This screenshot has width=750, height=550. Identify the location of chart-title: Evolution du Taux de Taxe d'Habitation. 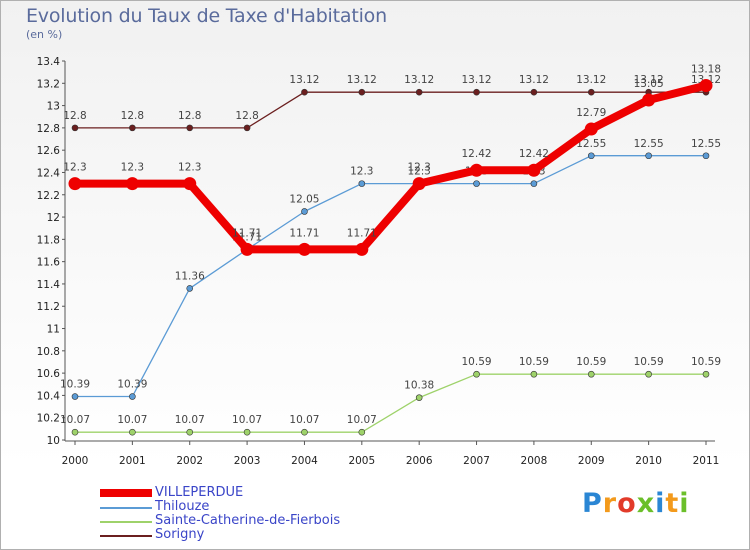
(206, 16).